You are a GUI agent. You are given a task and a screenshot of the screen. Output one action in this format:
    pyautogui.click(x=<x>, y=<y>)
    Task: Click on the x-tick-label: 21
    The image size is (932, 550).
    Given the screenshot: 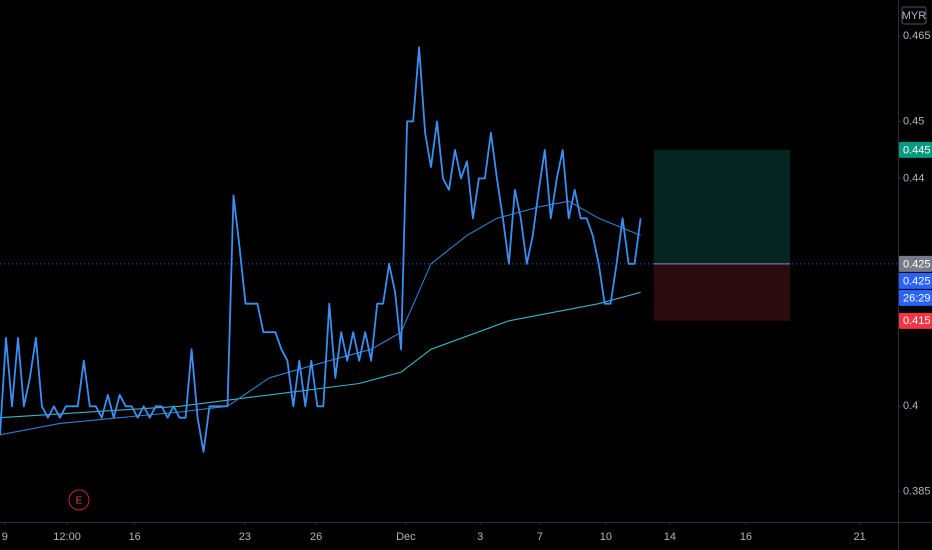 What is the action you would take?
    pyautogui.click(x=860, y=537)
    